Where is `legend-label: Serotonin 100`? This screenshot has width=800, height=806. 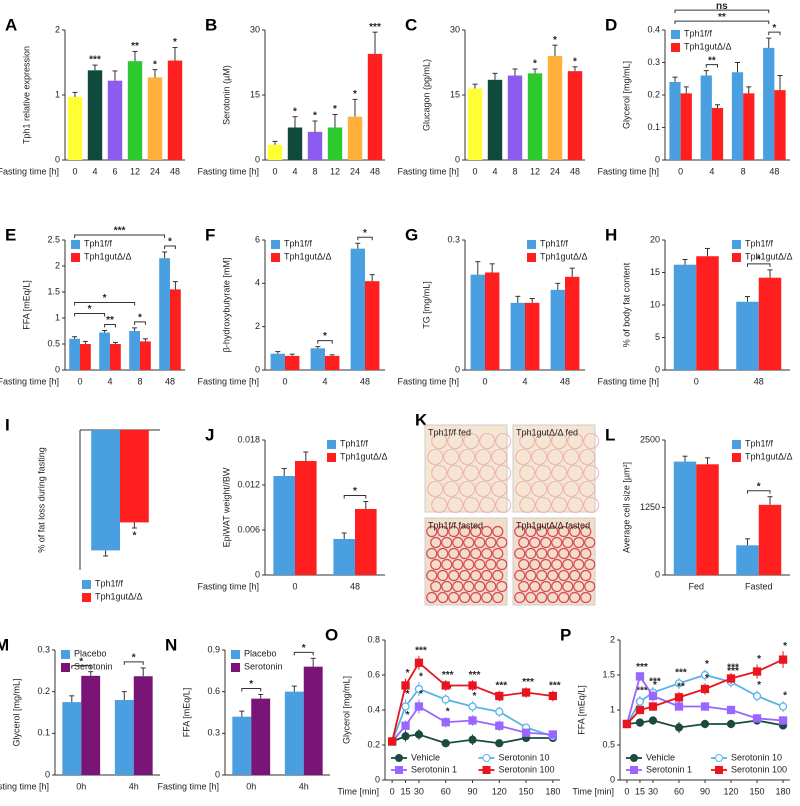 legend-label: Serotonin 100 is located at coordinates (527, 769).